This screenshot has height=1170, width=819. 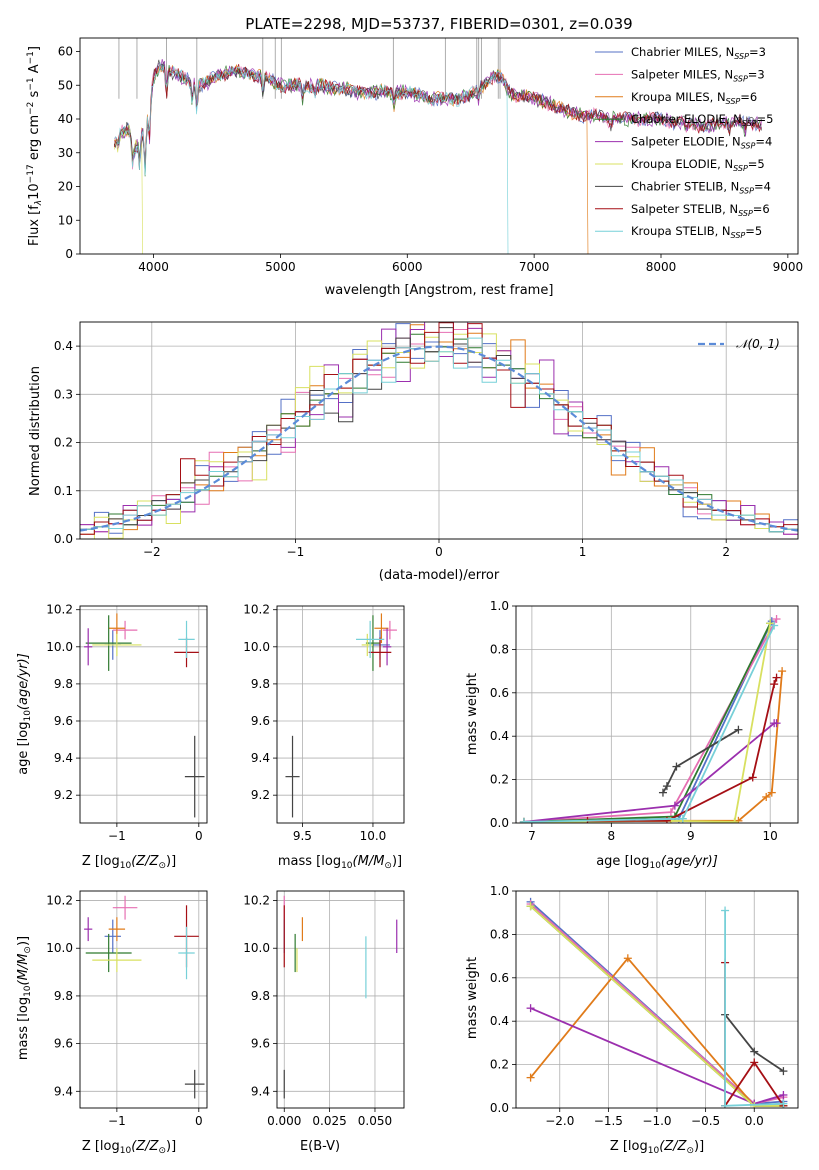 I want to click on x-tick-label: 9.5, so click(x=302, y=836).